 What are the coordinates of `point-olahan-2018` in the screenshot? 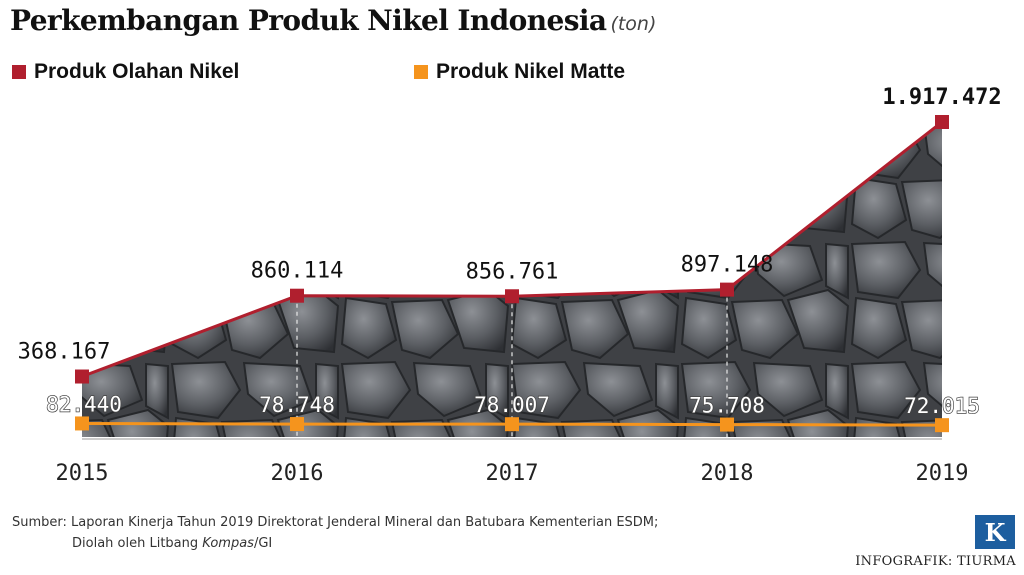 It's located at (727, 289).